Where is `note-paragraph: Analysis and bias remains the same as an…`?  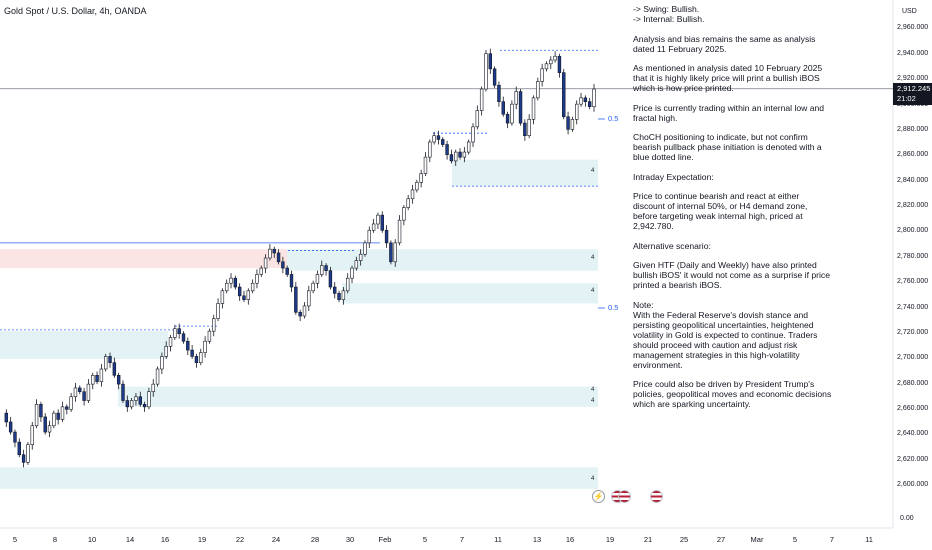 note-paragraph: Analysis and bias remains the same as an… is located at coordinates (724, 43).